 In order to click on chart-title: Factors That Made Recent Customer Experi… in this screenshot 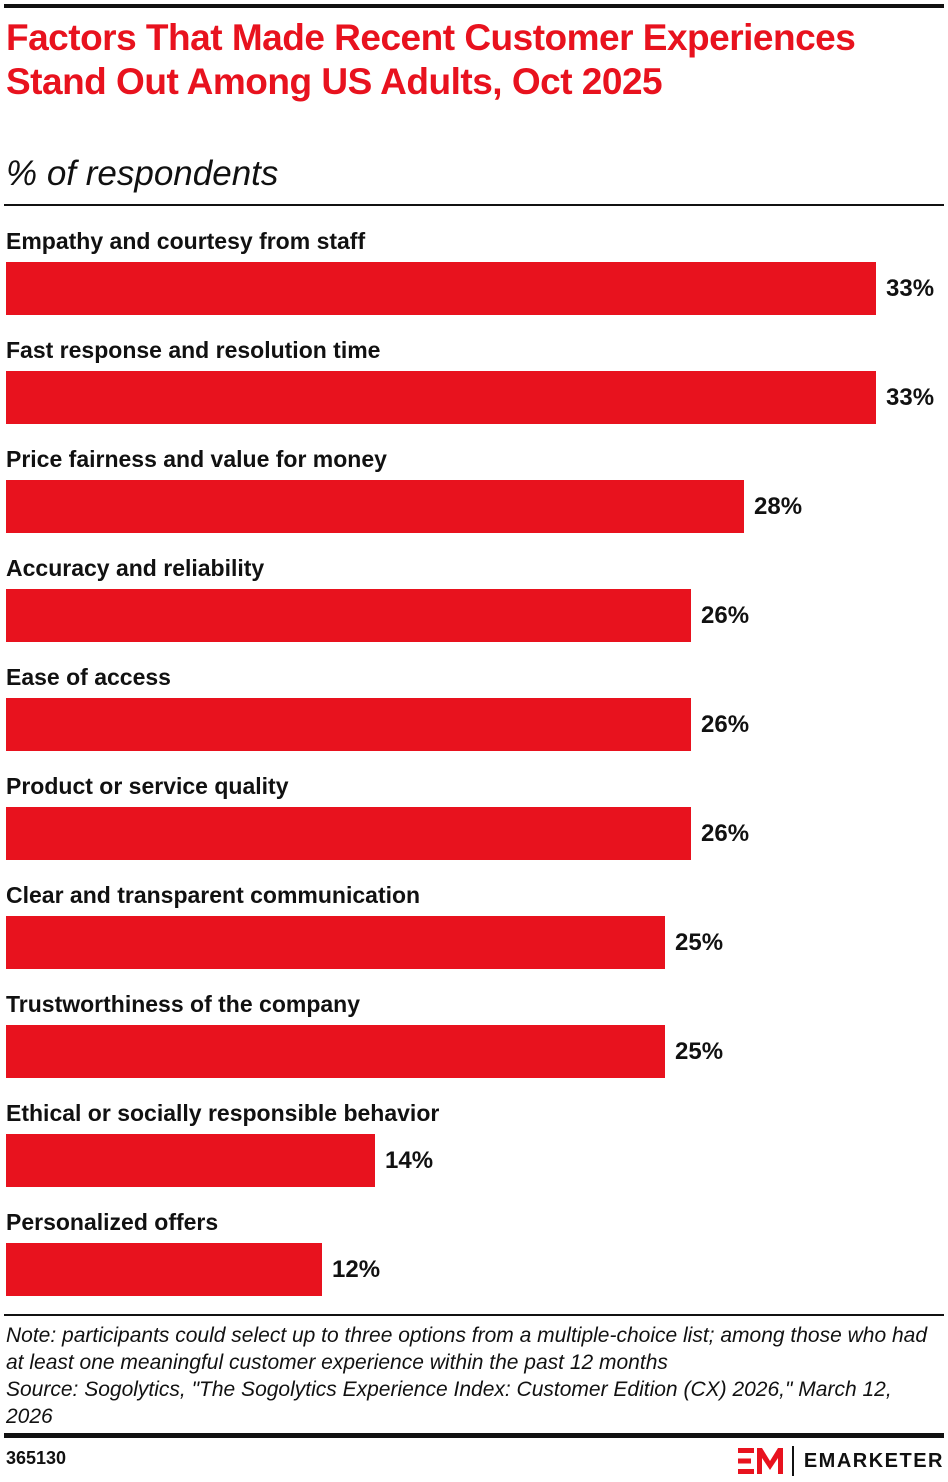, I will do `click(431, 59)`.